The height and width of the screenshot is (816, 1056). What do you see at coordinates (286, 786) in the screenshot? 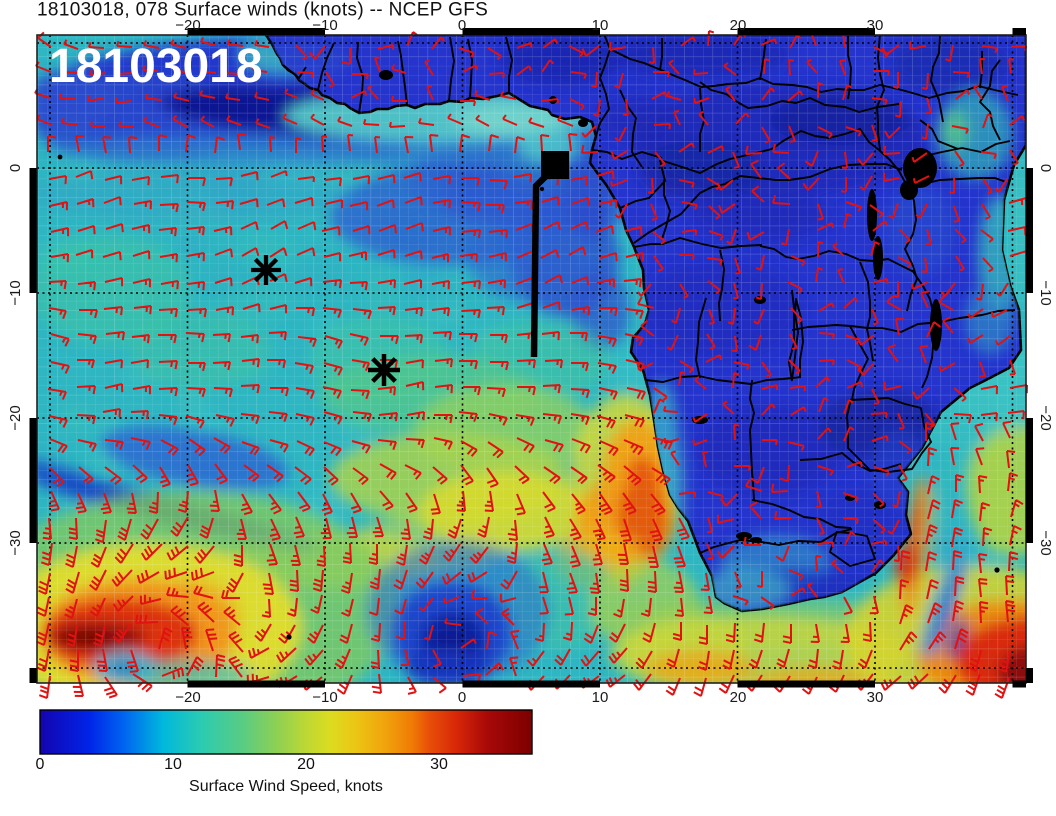
I see `svg-text: Surface Wind Speed, knots` at bounding box center [286, 786].